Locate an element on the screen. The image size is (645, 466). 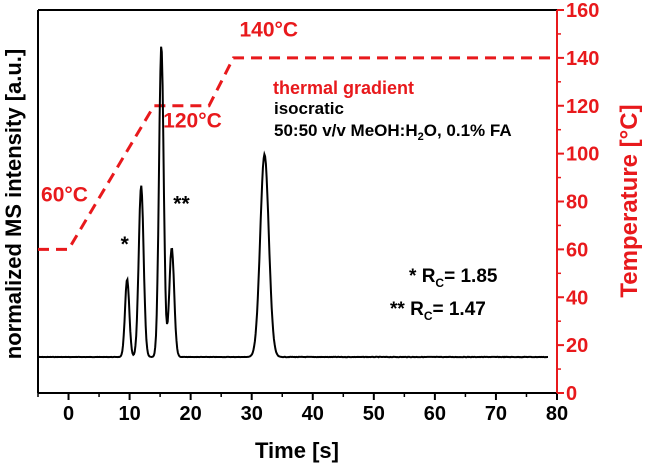
conditions-suffix: O, 0.1% FA is located at coordinates (468, 130).